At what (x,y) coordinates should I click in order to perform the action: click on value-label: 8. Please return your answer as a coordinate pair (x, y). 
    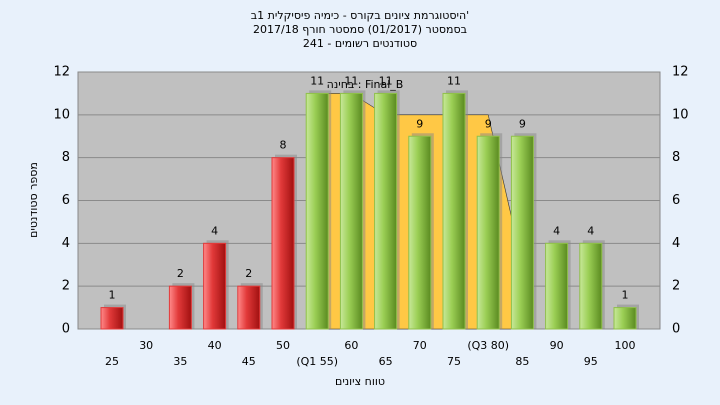
    Looking at the image, I should click on (283, 145).